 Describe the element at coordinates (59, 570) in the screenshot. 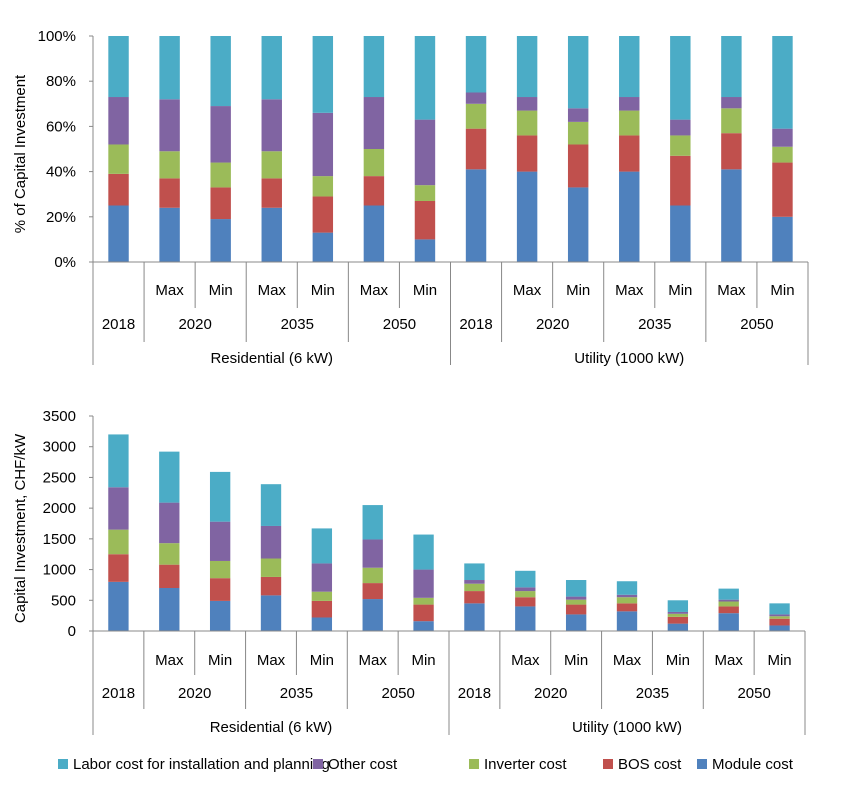

I see `y-tick-label: 1000` at that location.